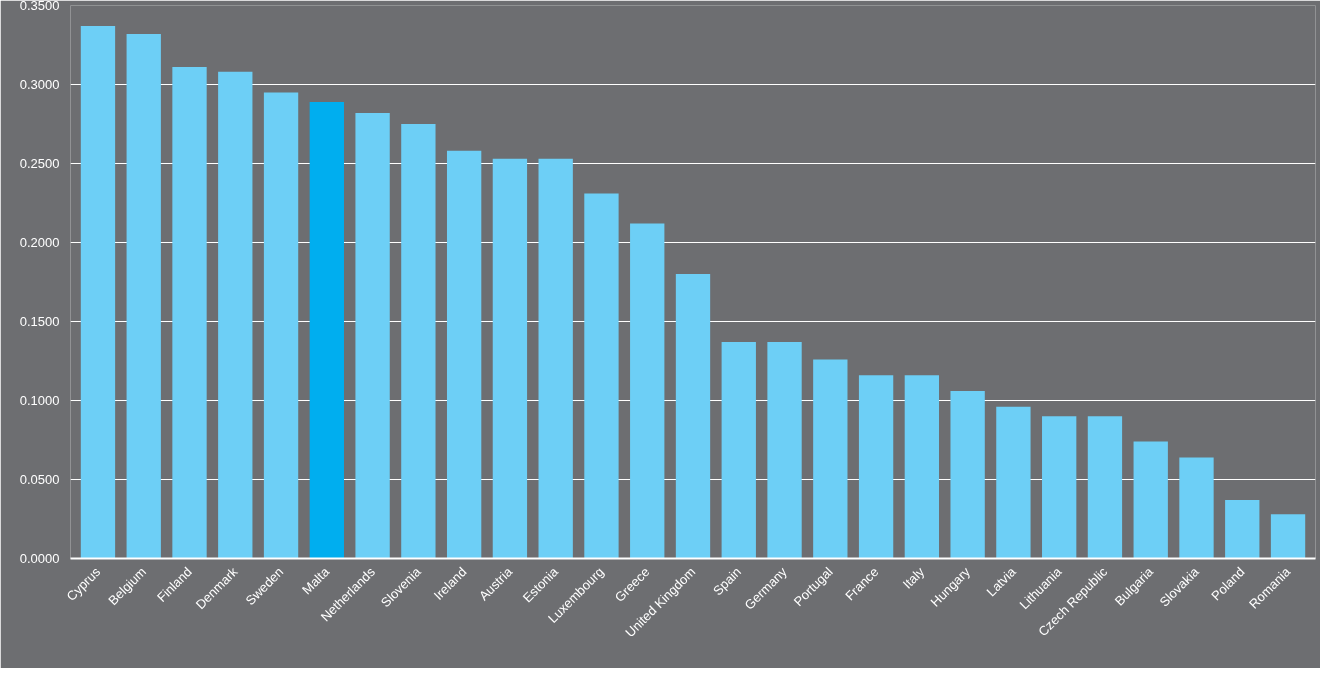 This screenshot has width=1325, height=673. I want to click on y-tick-label: 0.2500, so click(39, 163).